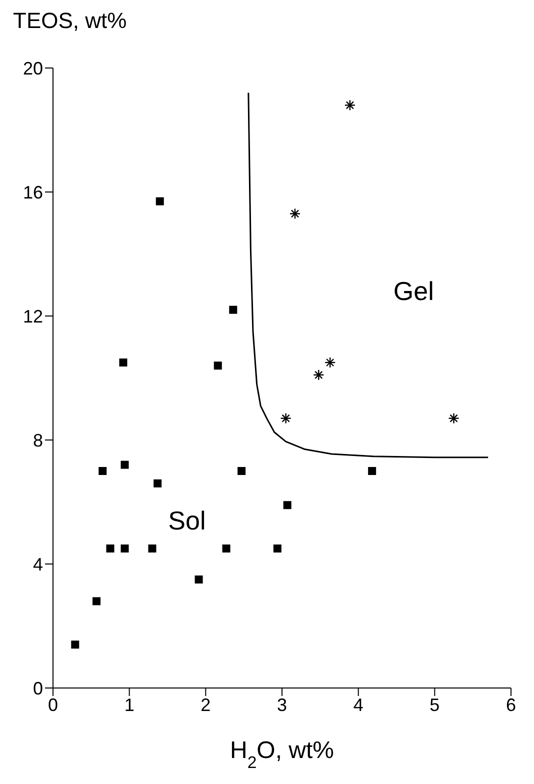 The width and height of the screenshot is (534, 784). Describe the element at coordinates (282, 754) in the screenshot. I see `x-axis-title: H$_{2}$O, wt%` at that location.